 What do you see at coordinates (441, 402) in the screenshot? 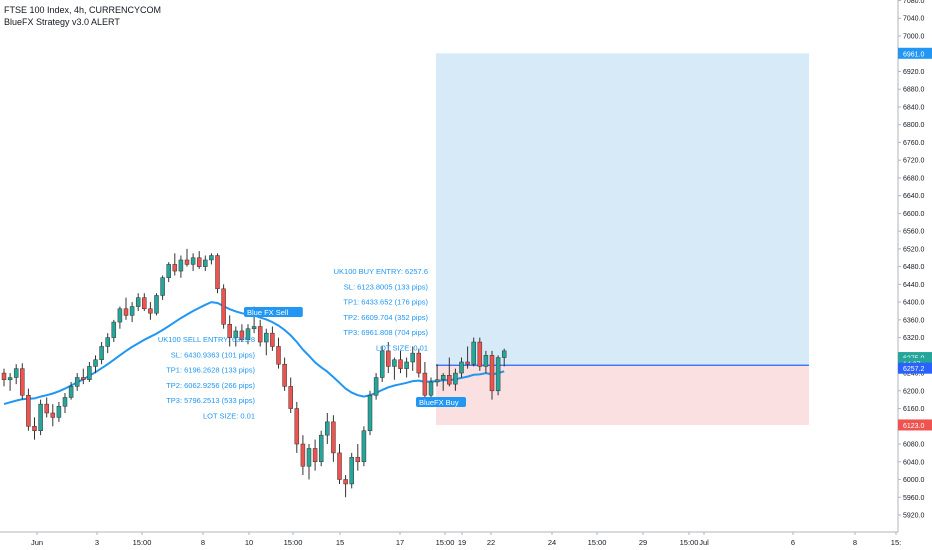
I see `buy-signal-tag` at bounding box center [441, 402].